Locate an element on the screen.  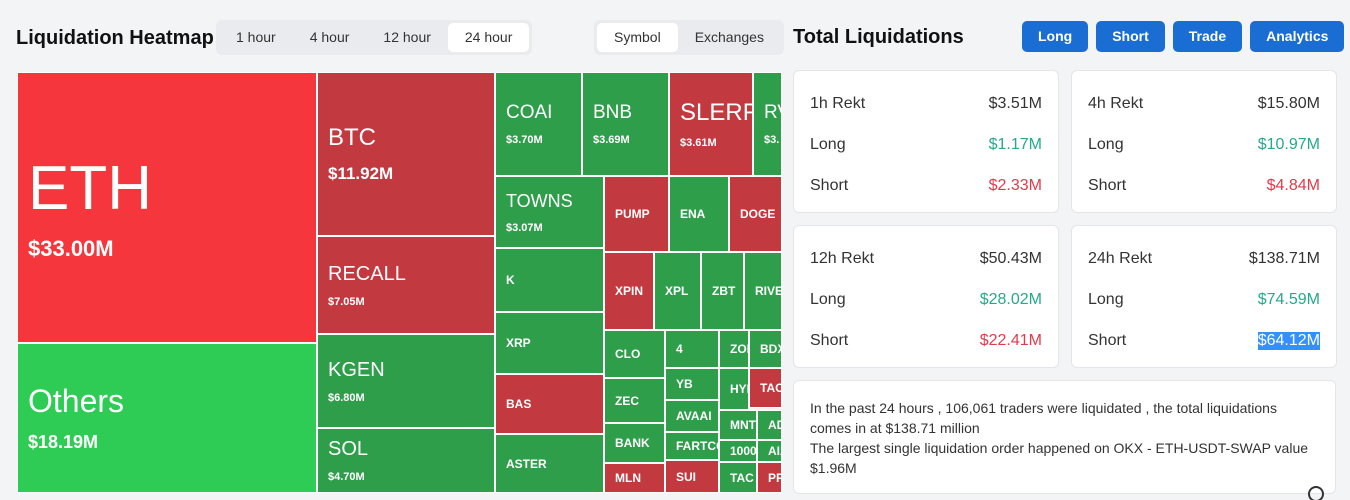
heatmap-tile: FARTCO is located at coordinates (692, 446).